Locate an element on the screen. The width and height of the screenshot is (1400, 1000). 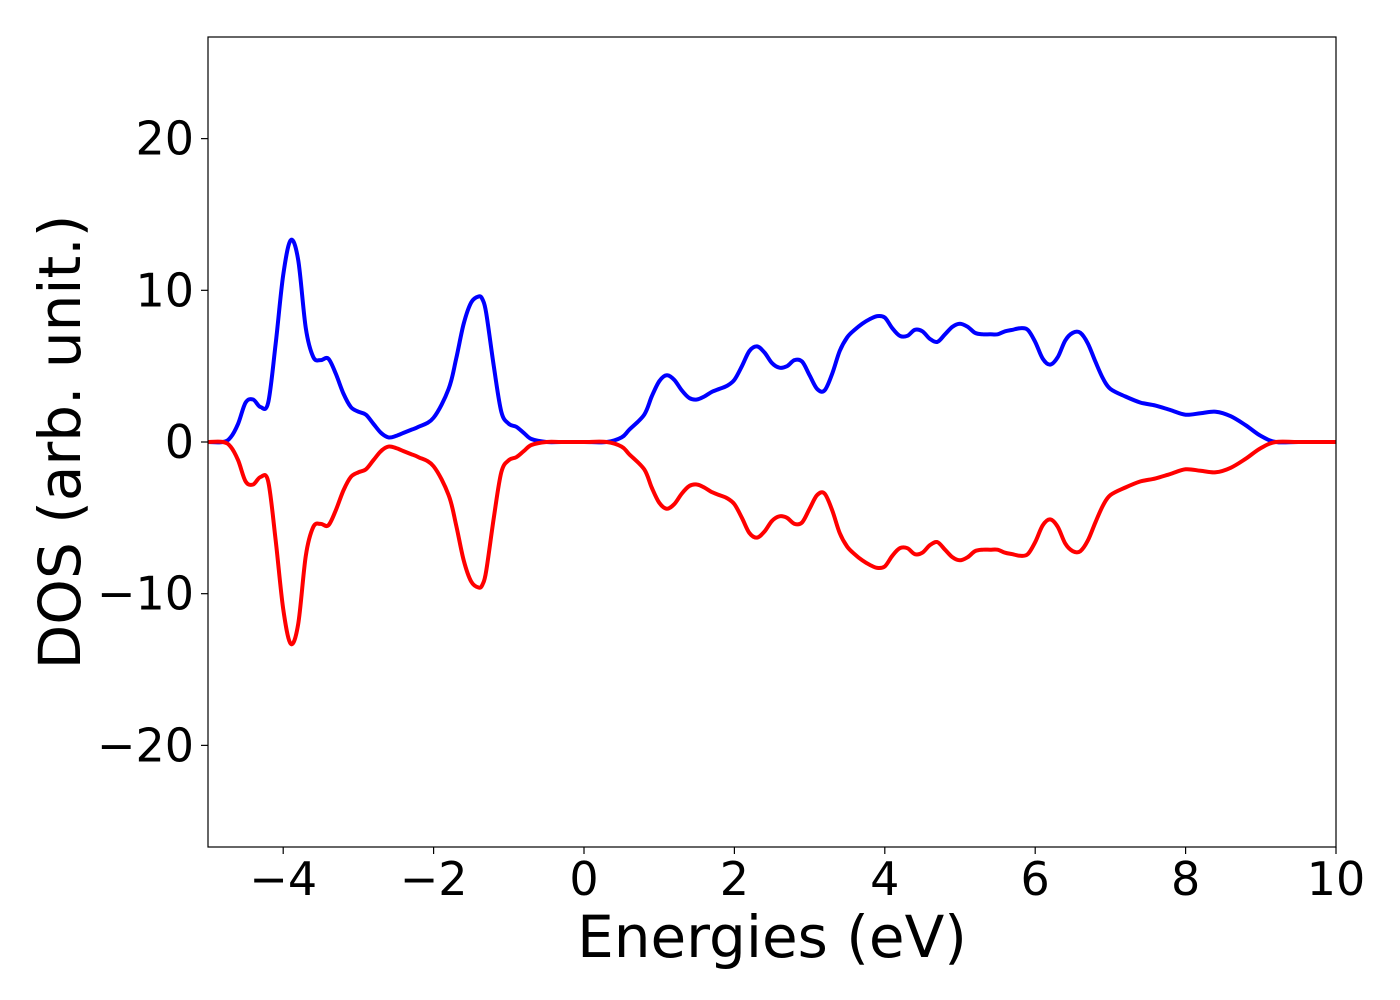
x-tick-label: −4 is located at coordinates (283, 879).